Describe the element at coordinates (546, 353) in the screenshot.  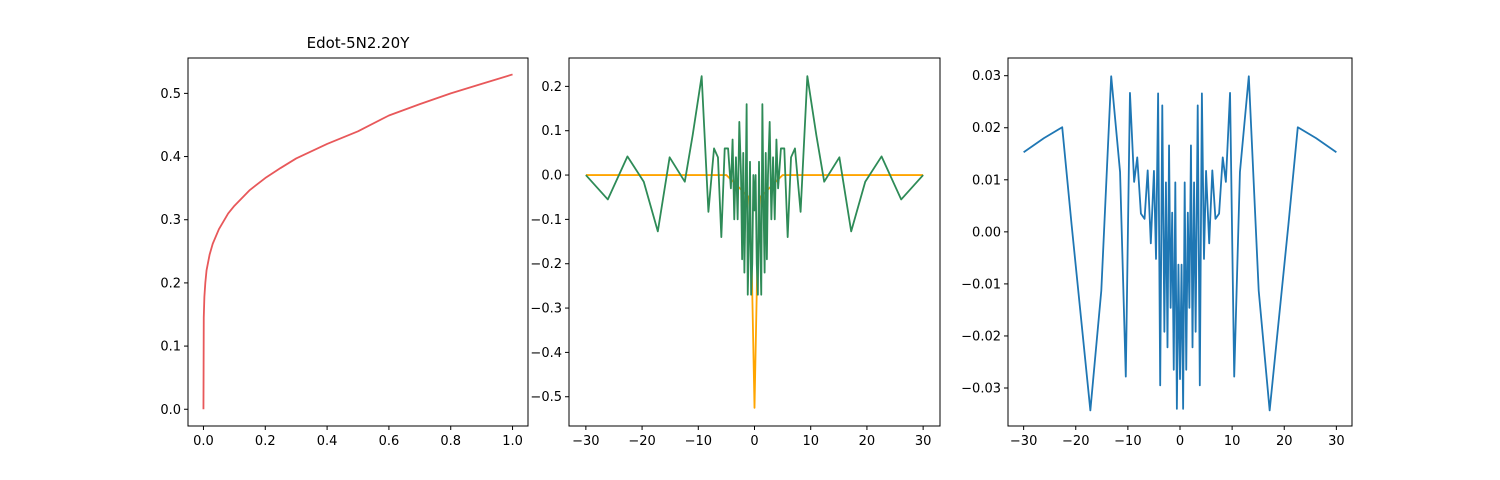
I see `y-tick-label: −0.4` at that location.